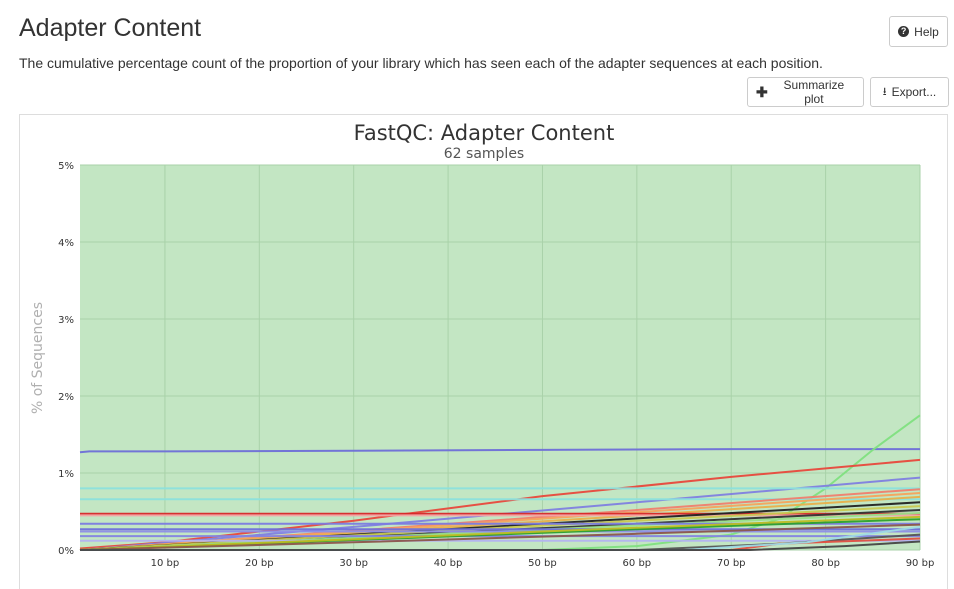 The height and width of the screenshot is (589, 954). Describe the element at coordinates (66, 166) in the screenshot. I see `y-tick-label: 5%` at that location.